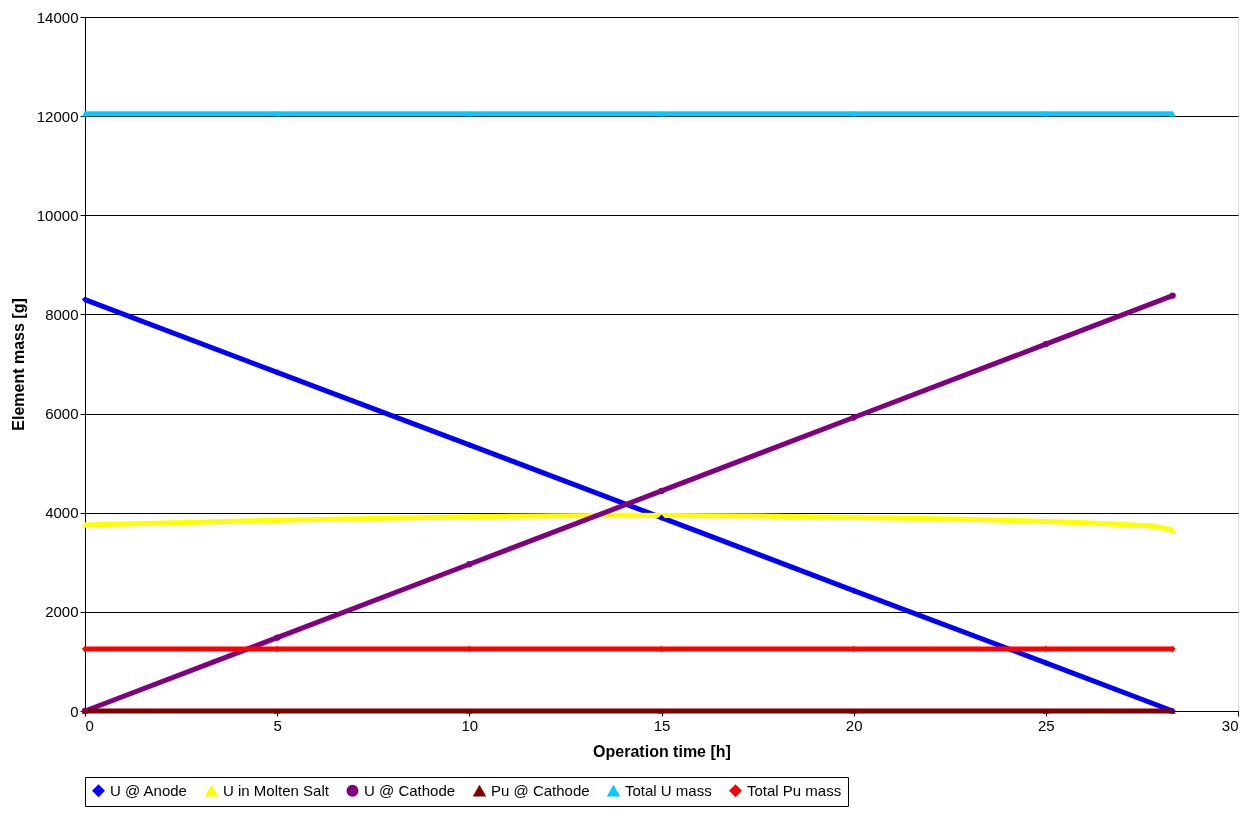 This screenshot has height=817, width=1249. What do you see at coordinates (18, 364) in the screenshot?
I see `y-axis-title: Element mass [g]` at bounding box center [18, 364].